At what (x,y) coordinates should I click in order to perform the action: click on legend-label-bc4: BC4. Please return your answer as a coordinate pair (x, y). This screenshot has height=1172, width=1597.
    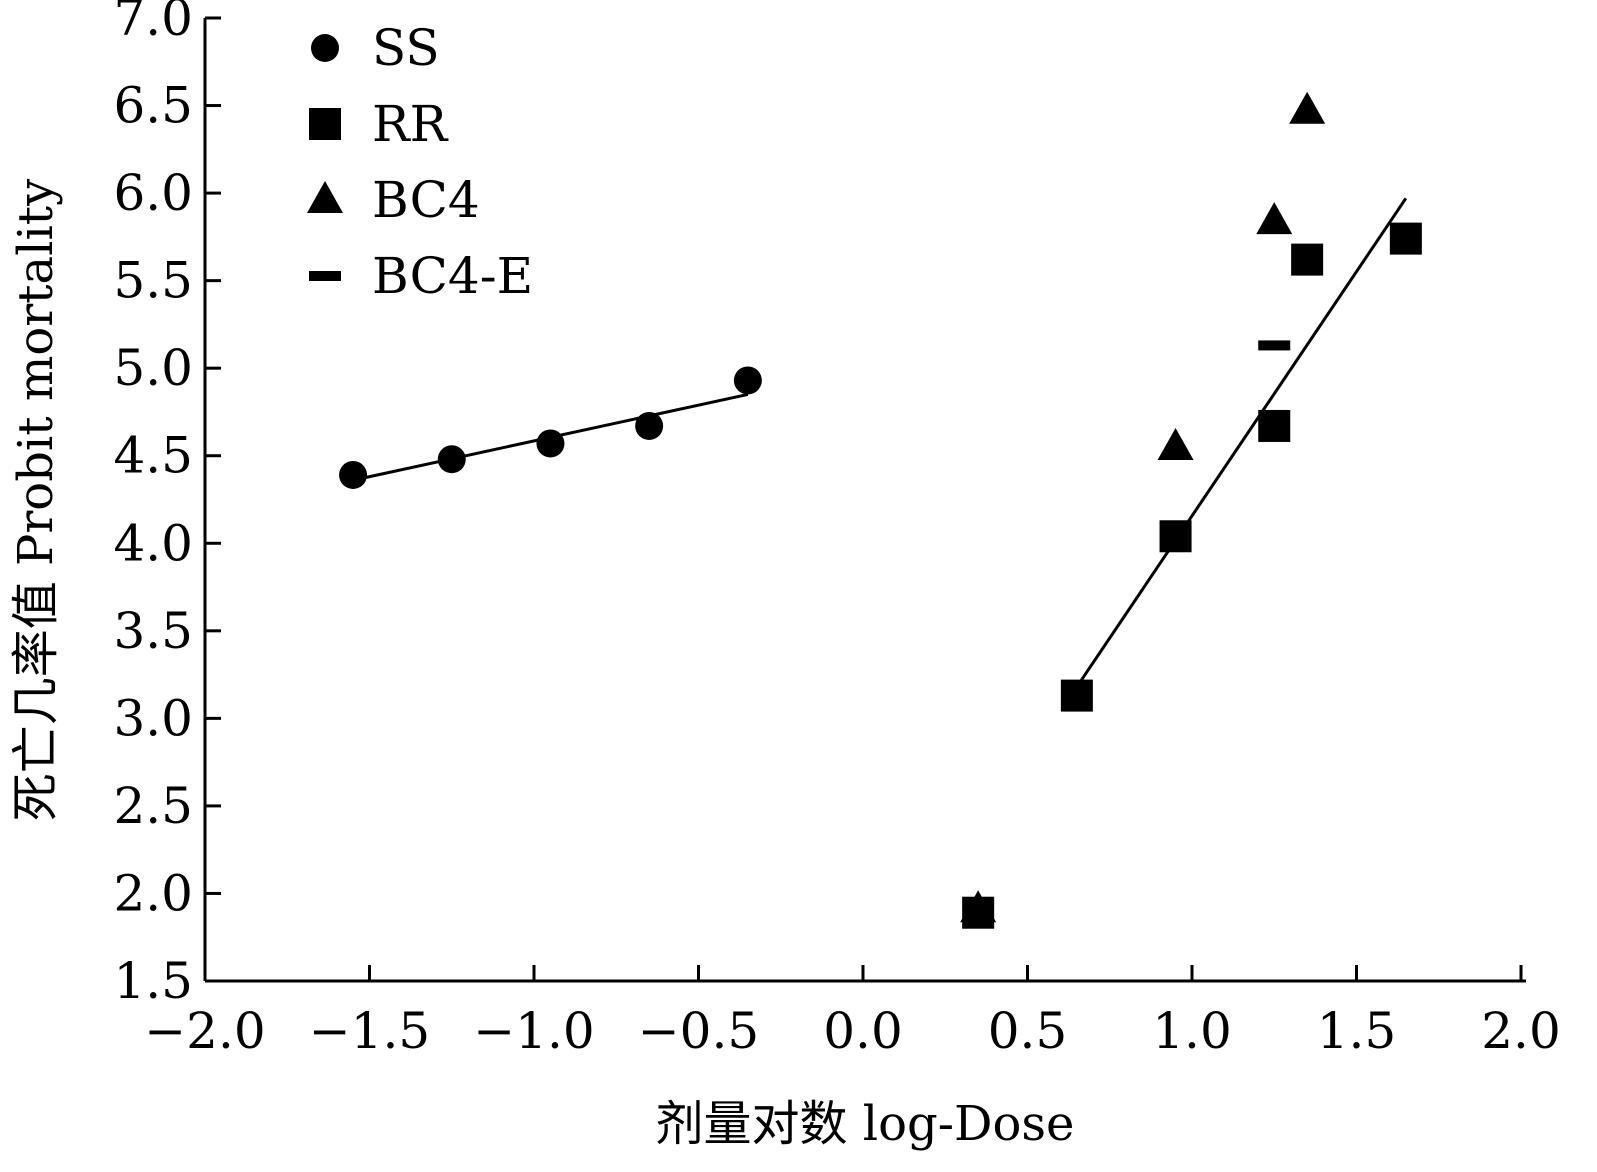
    Looking at the image, I should click on (426, 200).